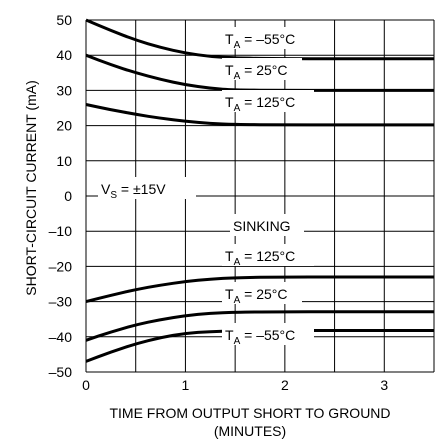 The width and height of the screenshot is (446, 445). What do you see at coordinates (285, 385) in the screenshot?
I see `x-tick-label: 2` at bounding box center [285, 385].